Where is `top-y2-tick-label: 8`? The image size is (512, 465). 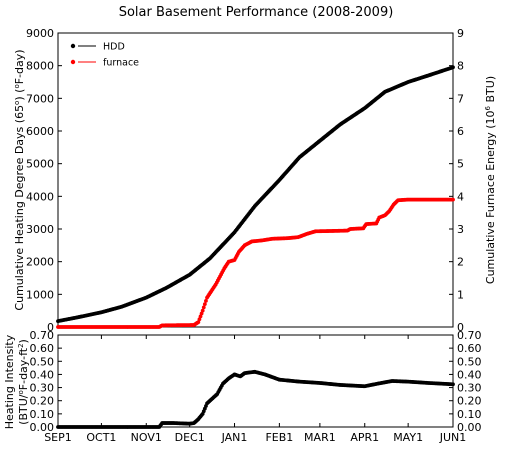 top-y2-tick-label: 8 is located at coordinates (460, 66).